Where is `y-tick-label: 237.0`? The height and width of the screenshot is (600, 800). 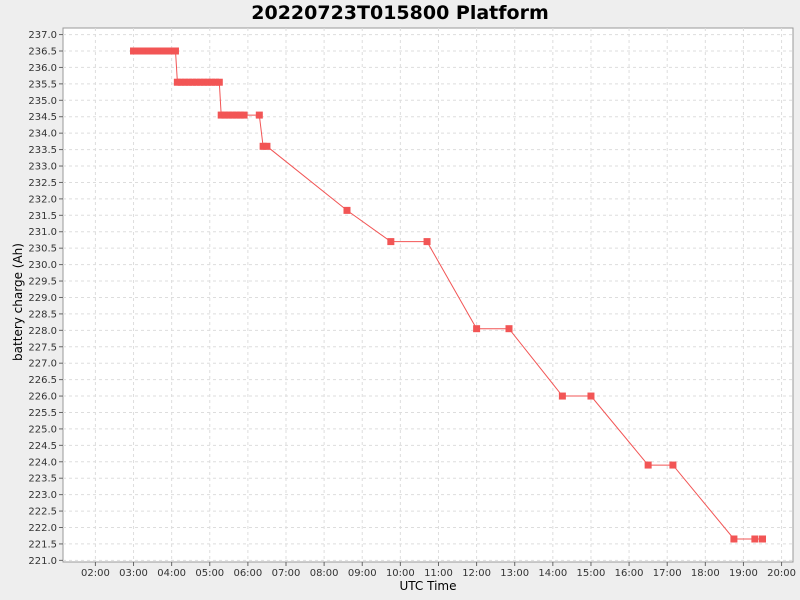
y-tick-label: 237.0 is located at coordinates (42, 35).